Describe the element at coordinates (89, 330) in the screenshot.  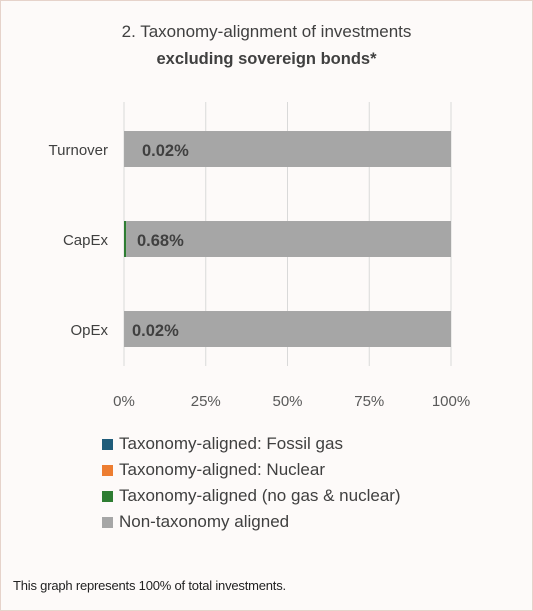
I see `category-label: OpEx` at that location.